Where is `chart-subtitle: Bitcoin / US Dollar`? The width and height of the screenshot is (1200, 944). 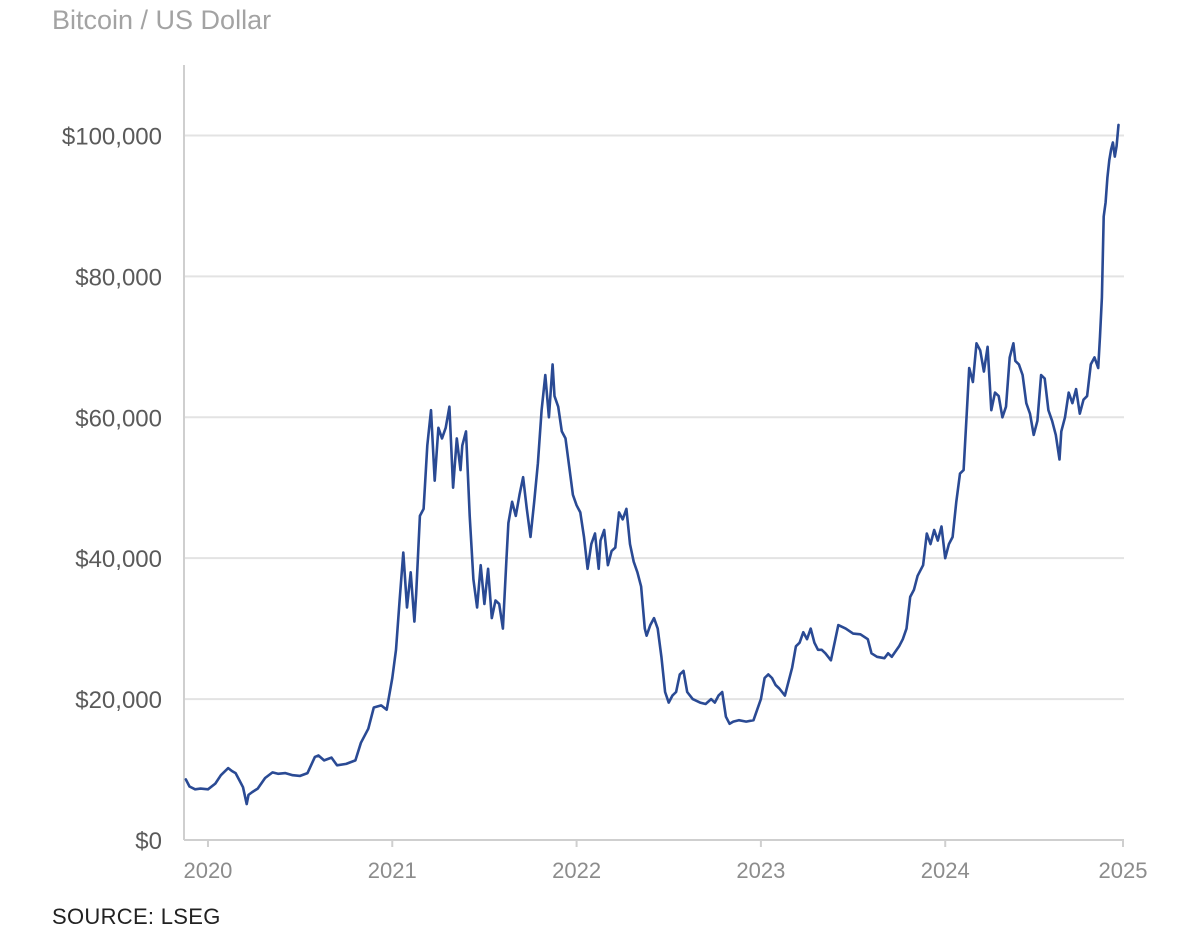 chart-subtitle: Bitcoin / US Dollar is located at coordinates (162, 20).